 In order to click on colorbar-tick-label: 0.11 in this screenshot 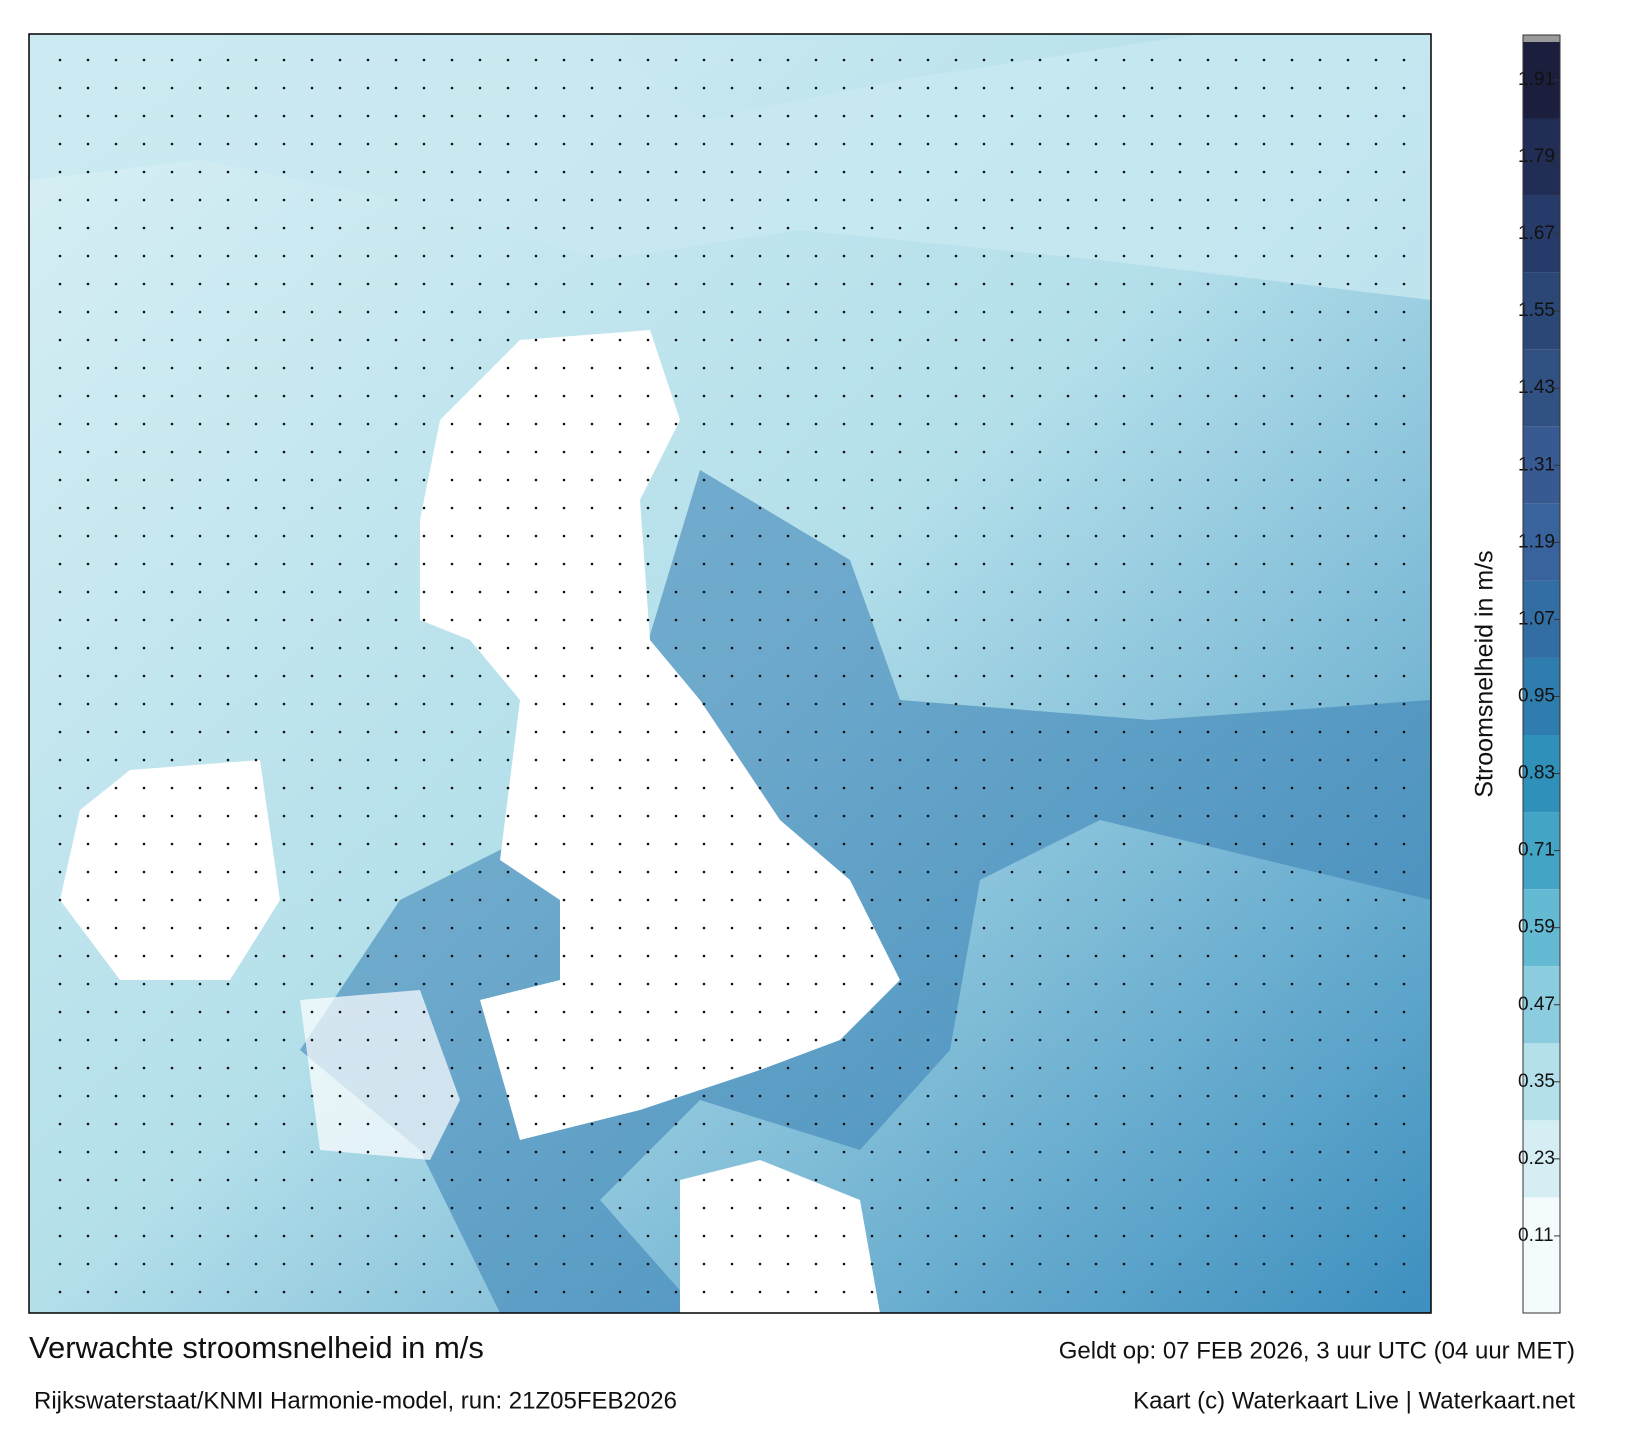, I will do `click(1536, 1235)`.